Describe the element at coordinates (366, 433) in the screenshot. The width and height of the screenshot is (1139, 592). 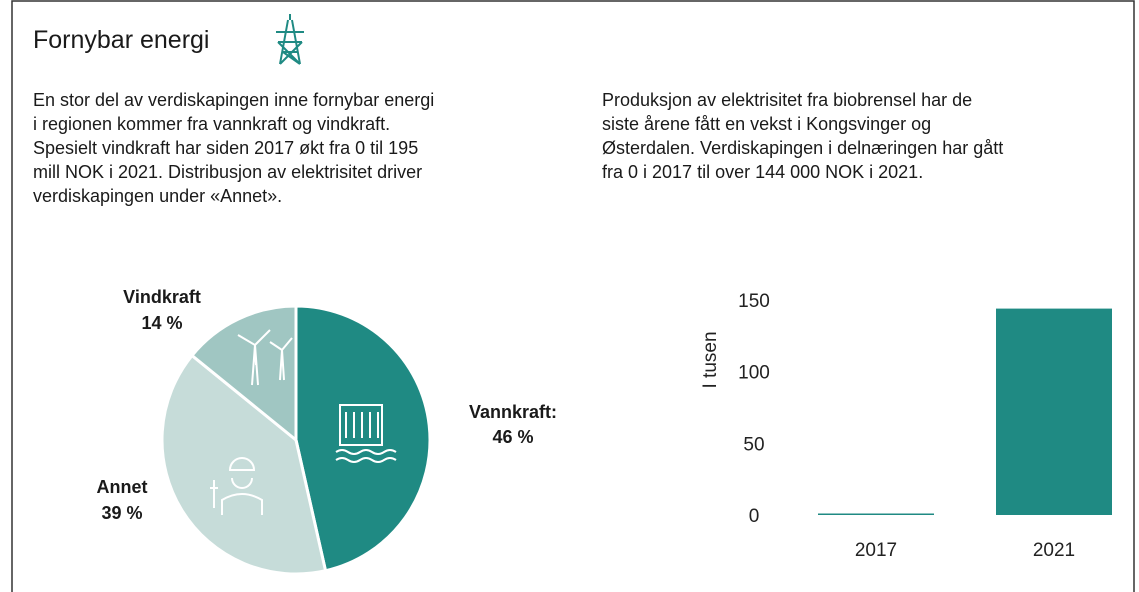
I see `dam-icon` at that location.